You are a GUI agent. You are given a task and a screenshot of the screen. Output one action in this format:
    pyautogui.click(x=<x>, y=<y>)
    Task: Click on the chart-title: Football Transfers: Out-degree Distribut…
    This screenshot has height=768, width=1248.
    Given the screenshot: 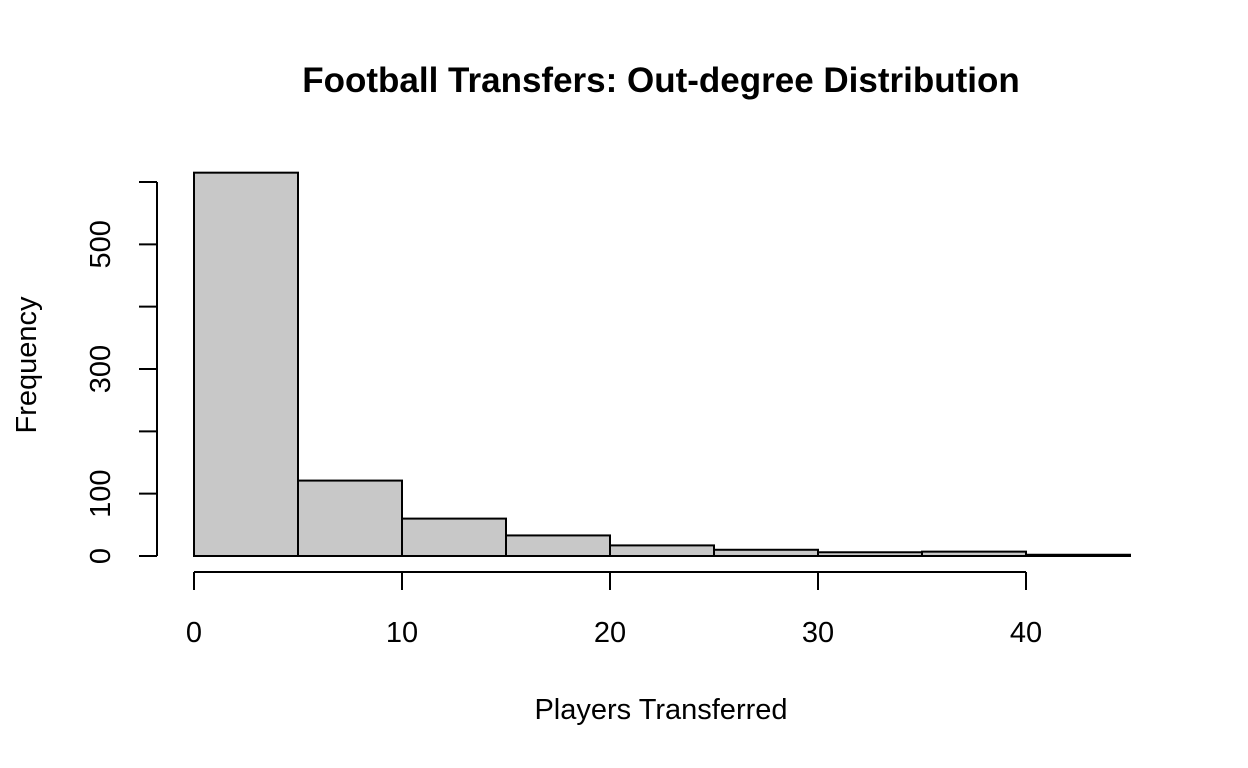 What is the action you would take?
    pyautogui.click(x=661, y=80)
    